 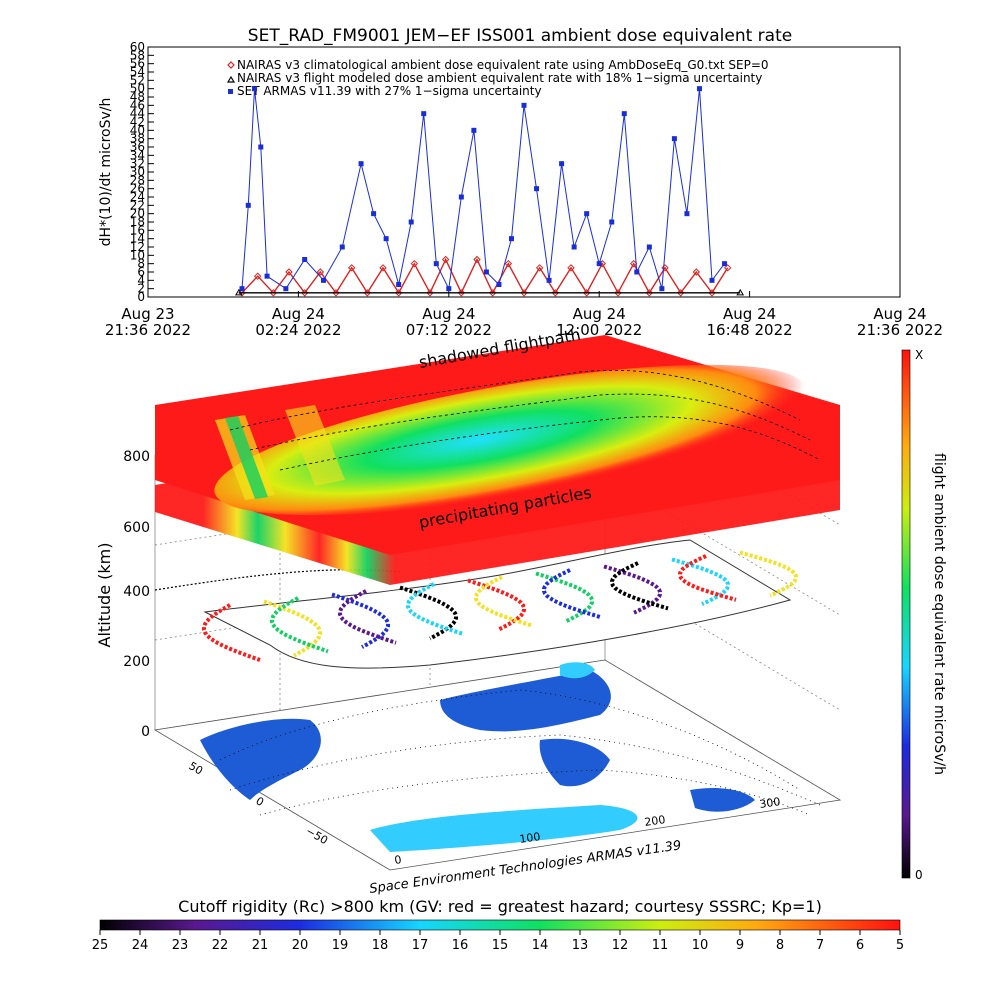 I want to click on altitude-axis-label: Altitude (km), so click(x=104, y=595).